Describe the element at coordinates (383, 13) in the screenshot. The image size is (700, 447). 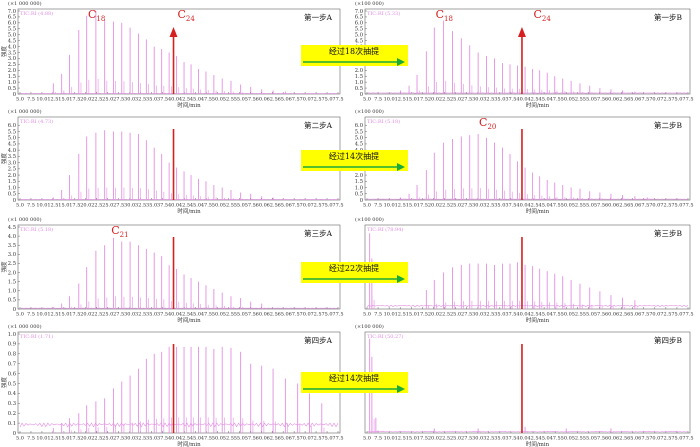
I see `trace-info: TIC:RI (5.33)` at that location.